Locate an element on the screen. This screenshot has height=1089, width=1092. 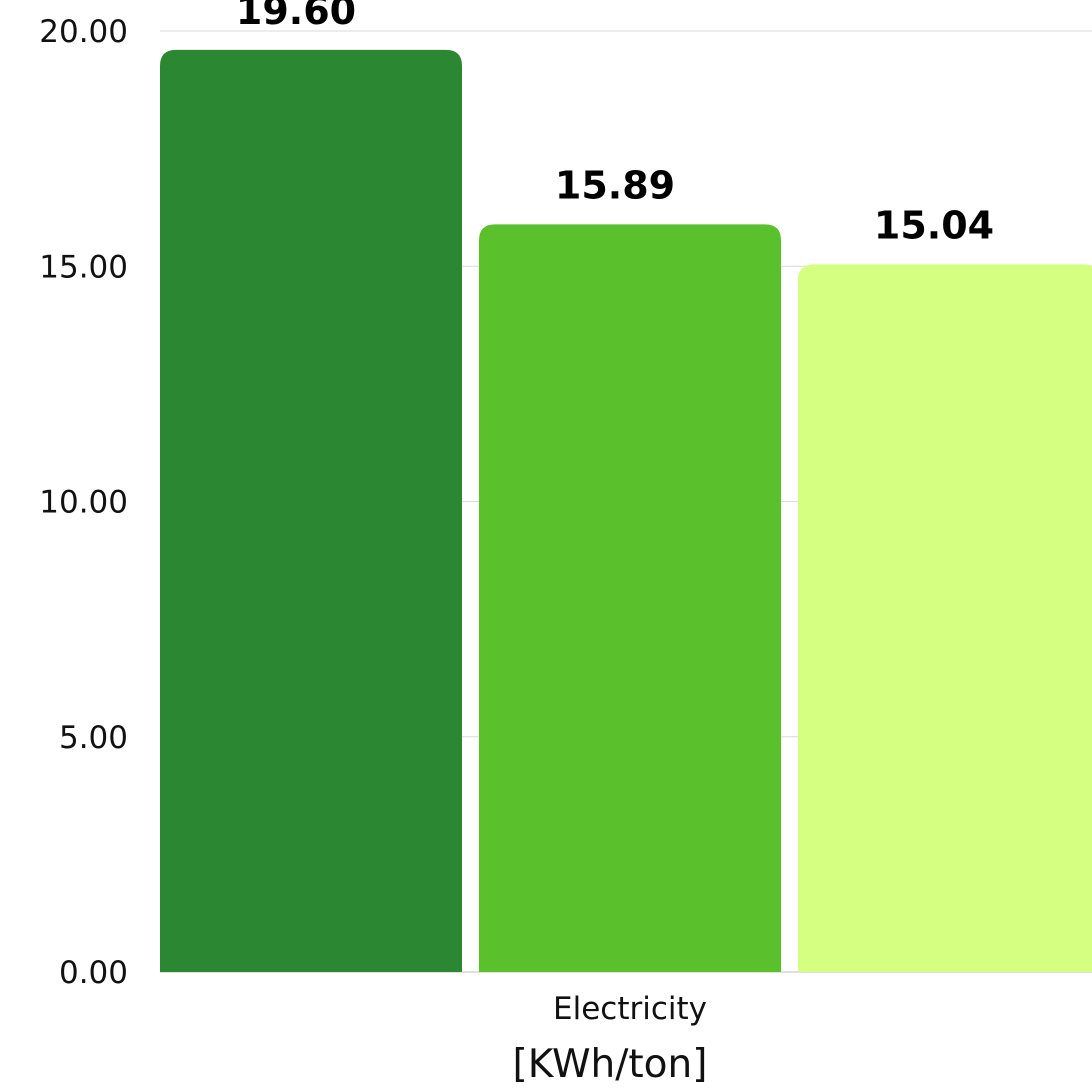
bar-value-label-0: 19.60 is located at coordinates (296, 16).